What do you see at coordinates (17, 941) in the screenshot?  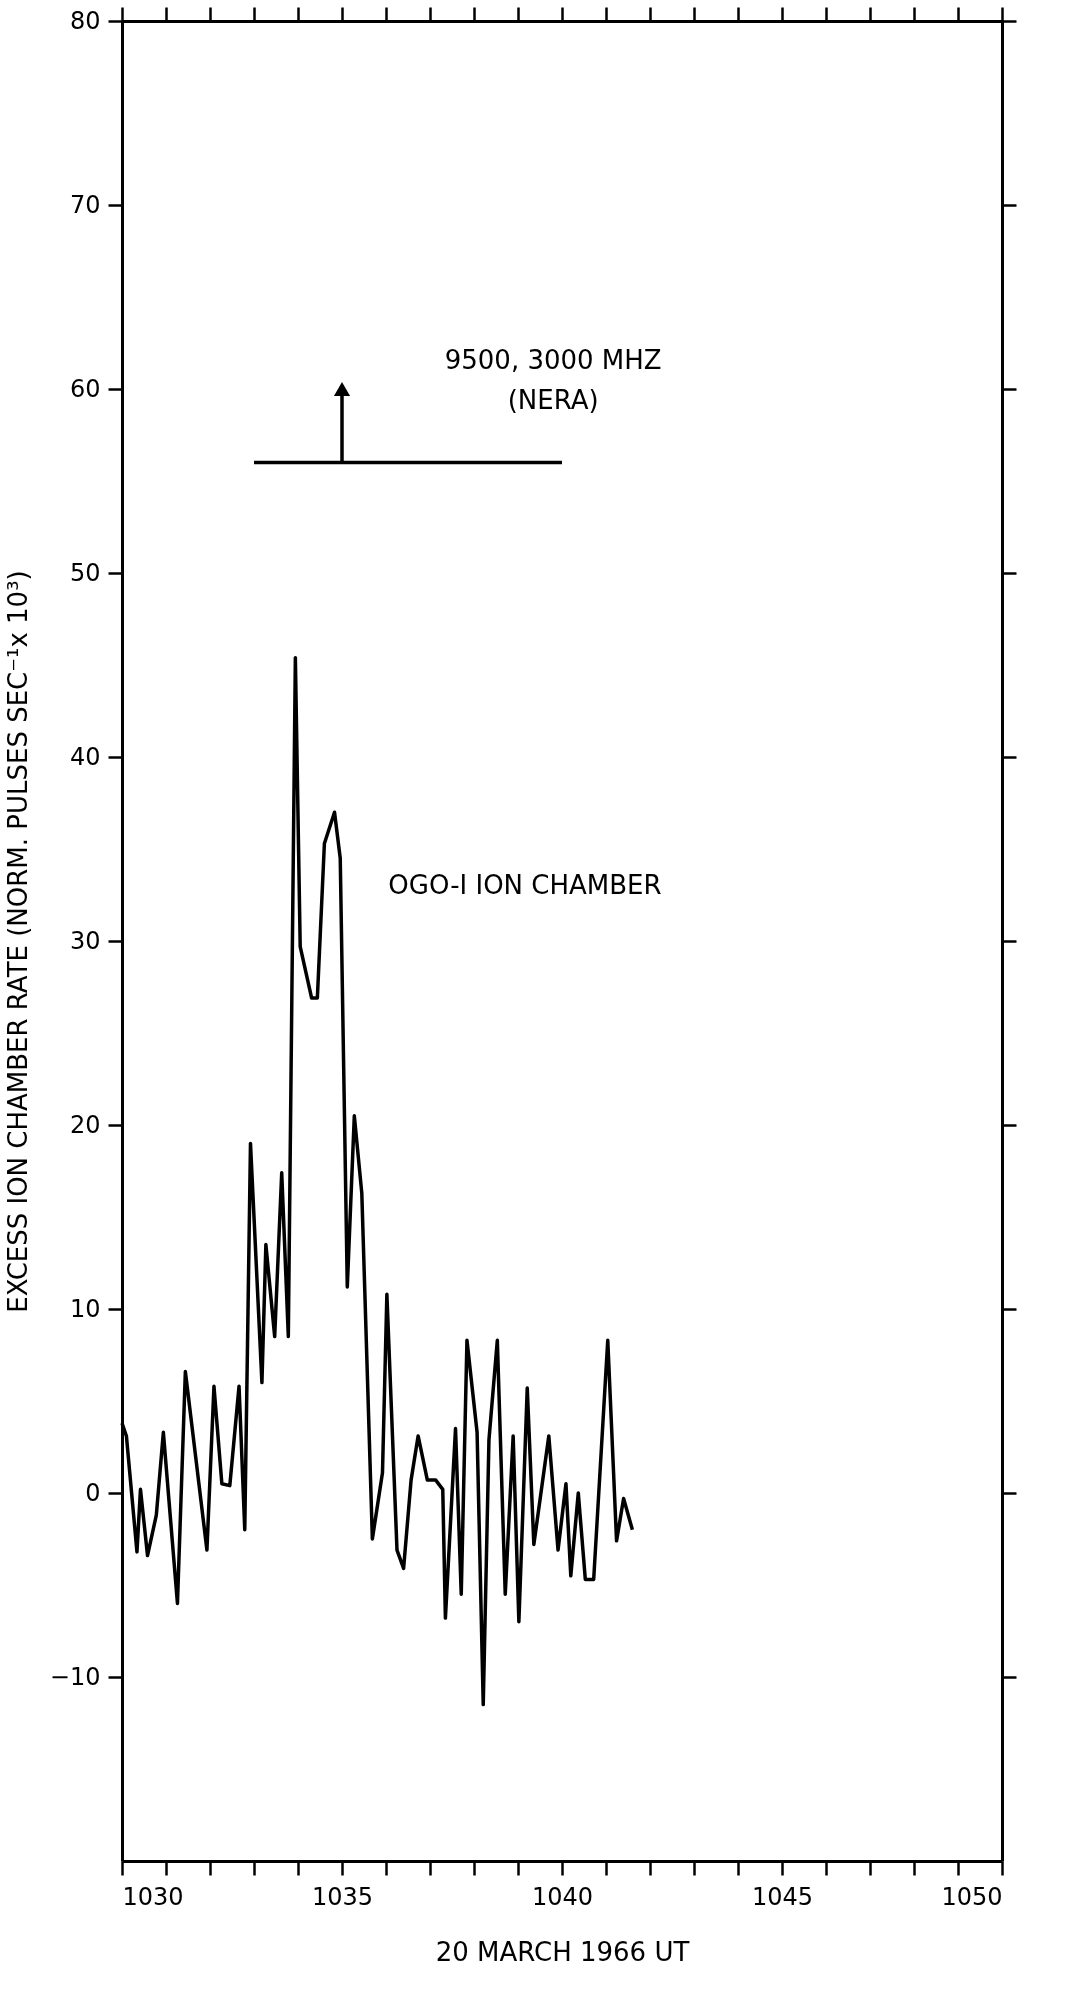 I see `y-axis-title: EXCESS ION CHAMBER RATE (NORM. PULSES SEC⁻¹x 10³)` at bounding box center [17, 941].